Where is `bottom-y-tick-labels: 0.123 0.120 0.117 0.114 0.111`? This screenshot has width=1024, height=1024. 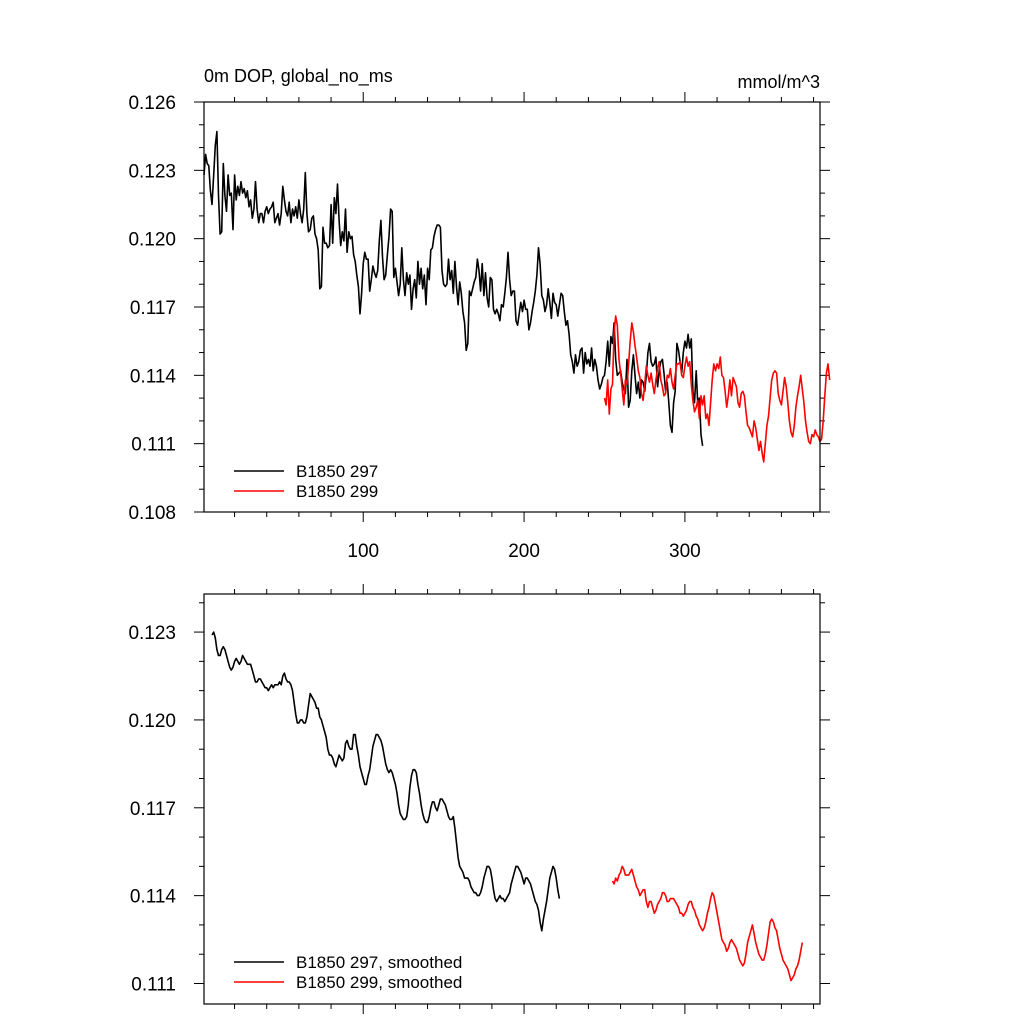 bottom-y-tick-labels: 0.123 0.120 0.117 0.114 0.111 is located at coordinates (152, 809).